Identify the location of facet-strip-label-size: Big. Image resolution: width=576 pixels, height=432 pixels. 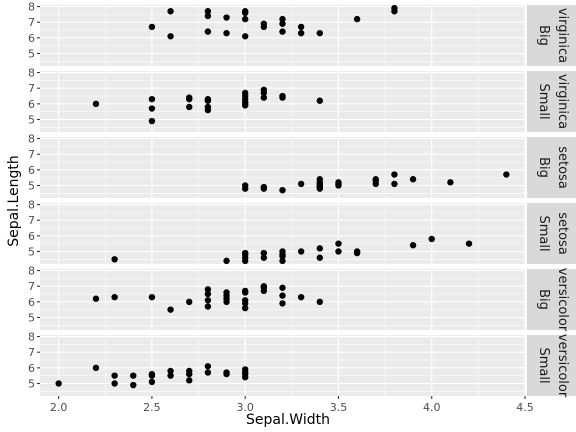
(543, 35).